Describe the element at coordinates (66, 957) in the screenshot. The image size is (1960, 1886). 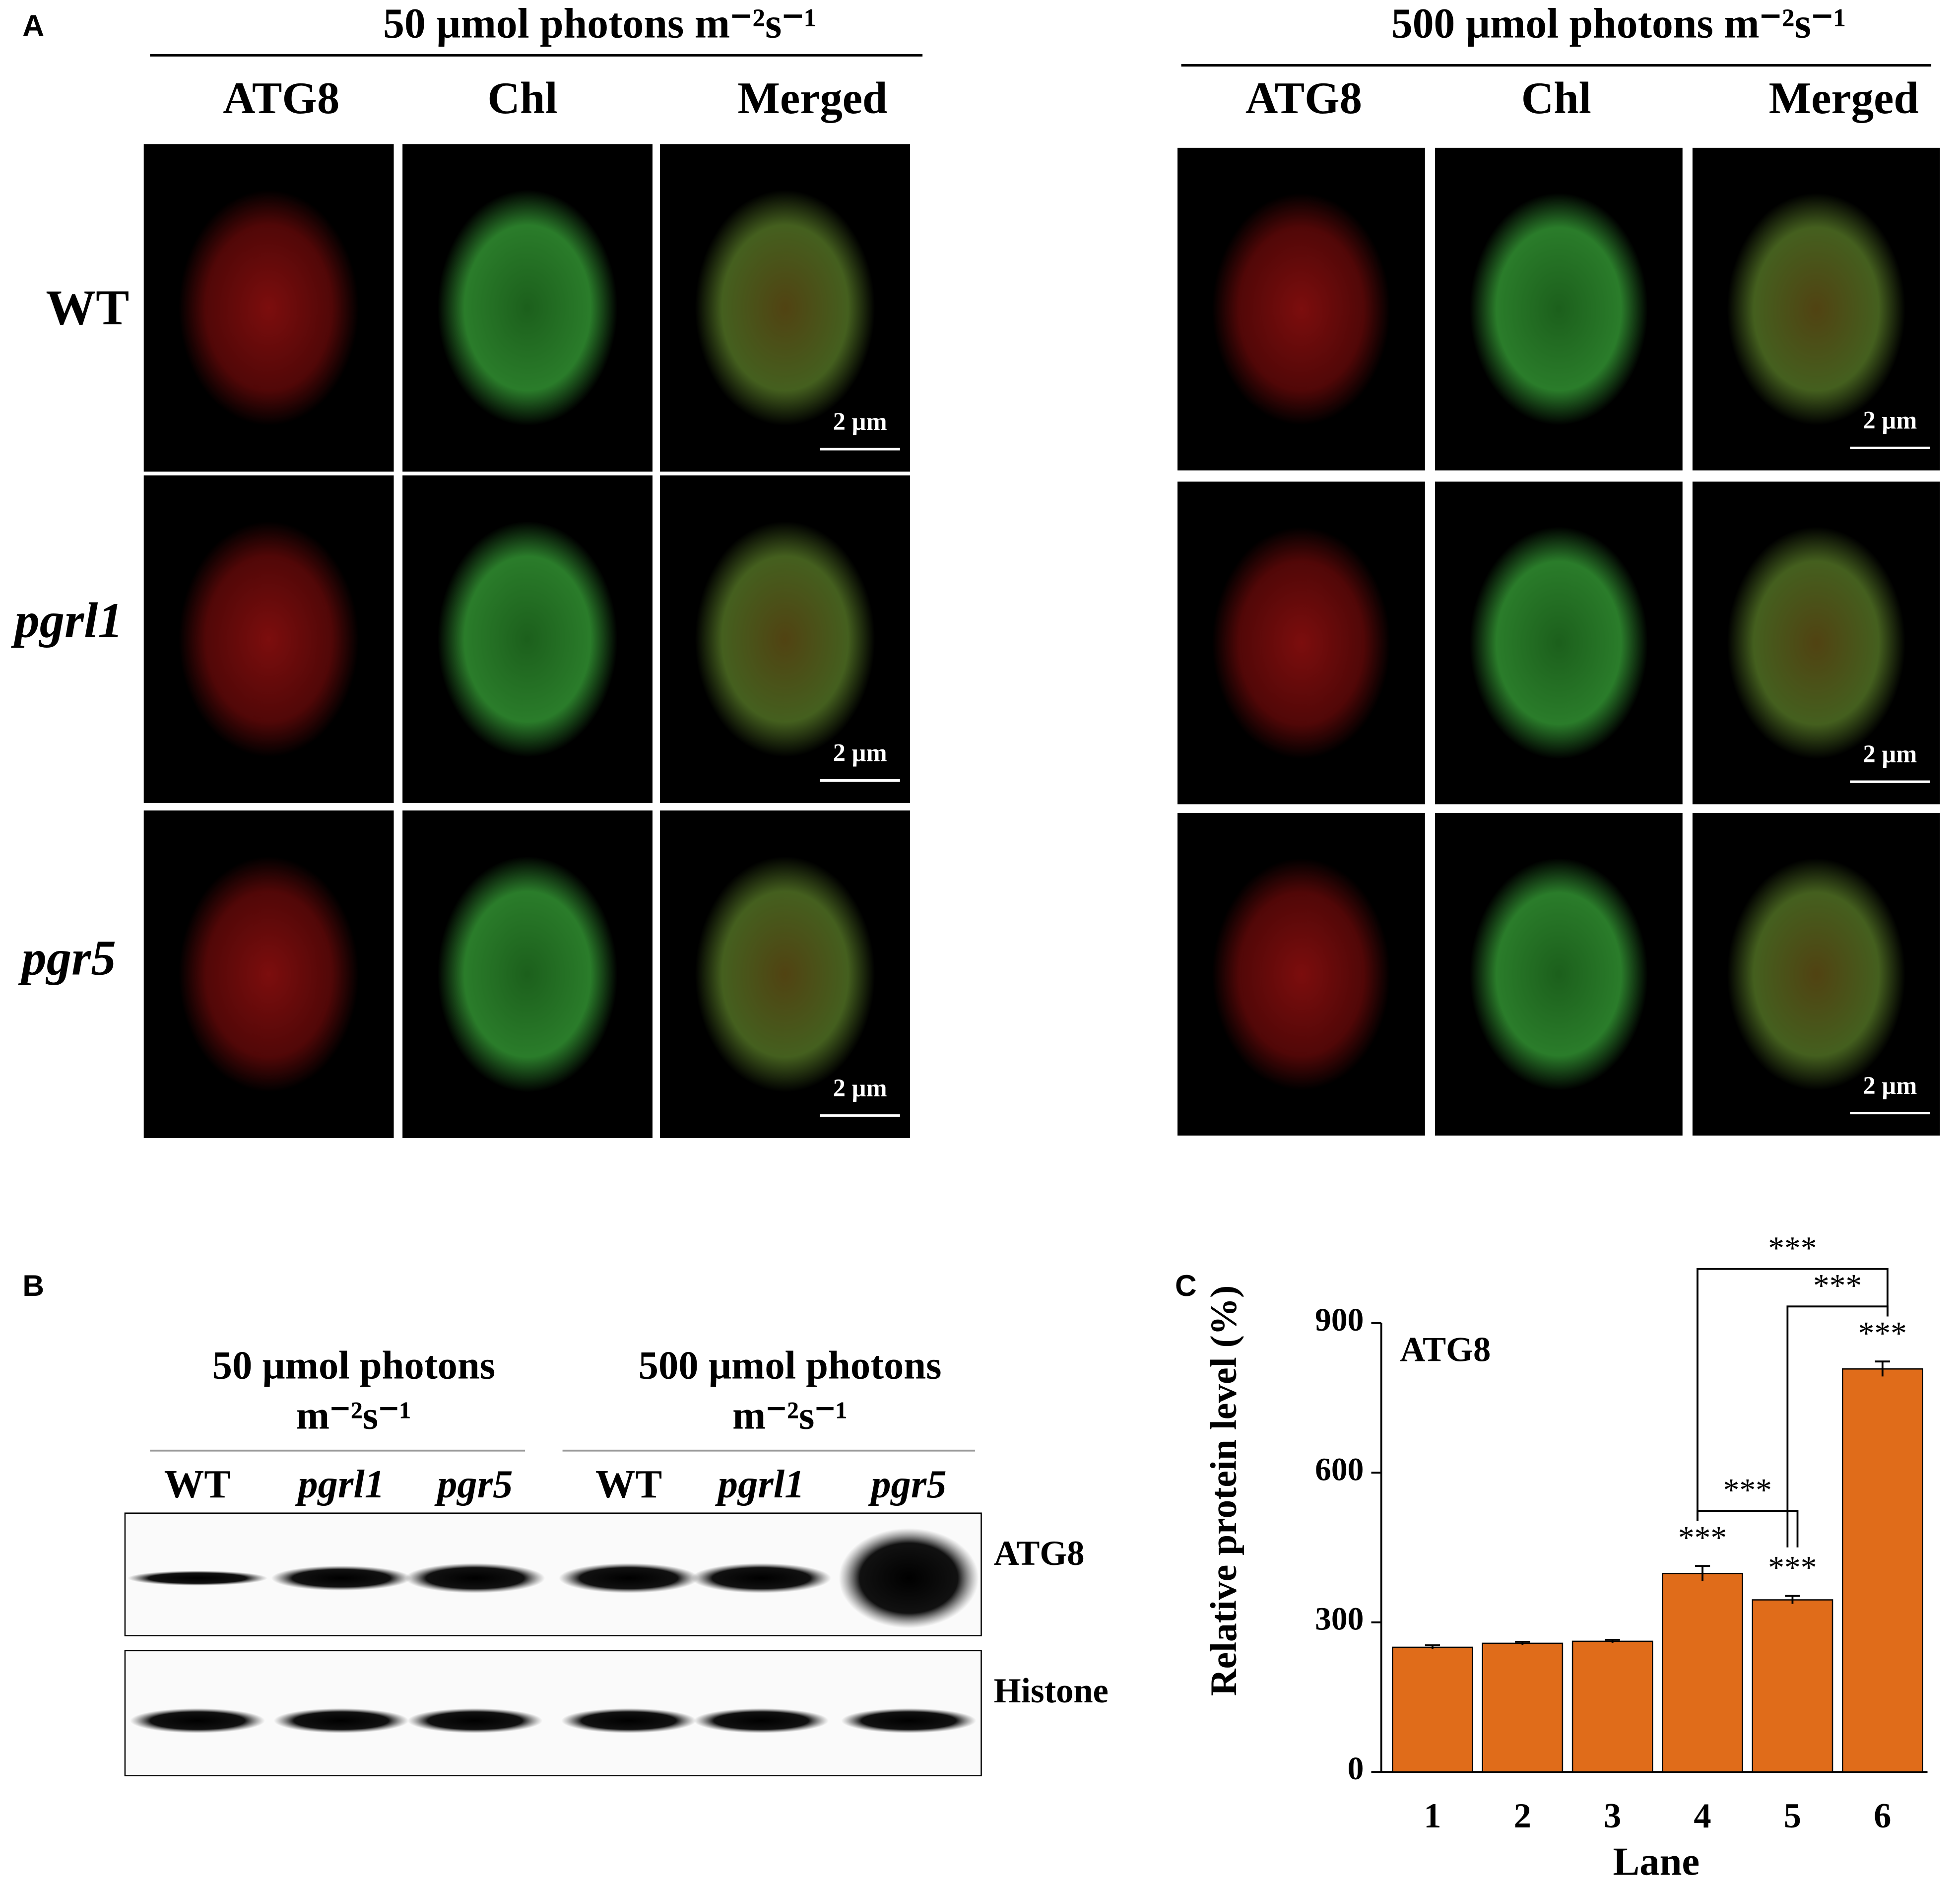
I see `row-label: pgr5` at that location.